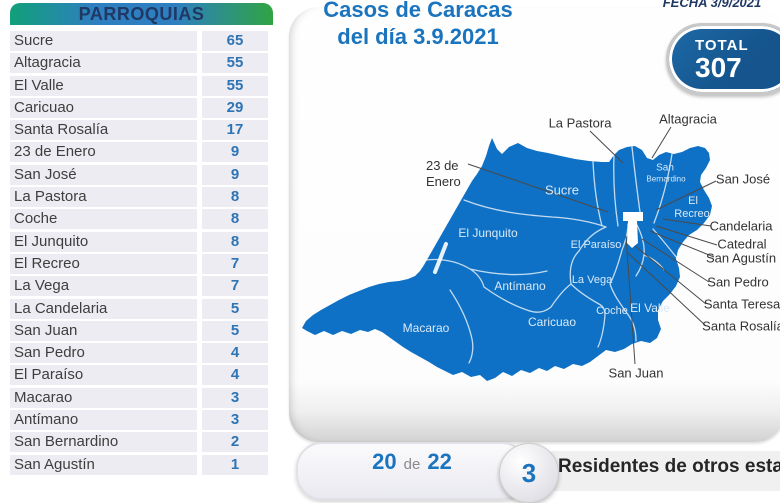 This screenshot has height=503, width=780. What do you see at coordinates (633, 230) in the screenshot?
I see `center-marker` at bounding box center [633, 230].